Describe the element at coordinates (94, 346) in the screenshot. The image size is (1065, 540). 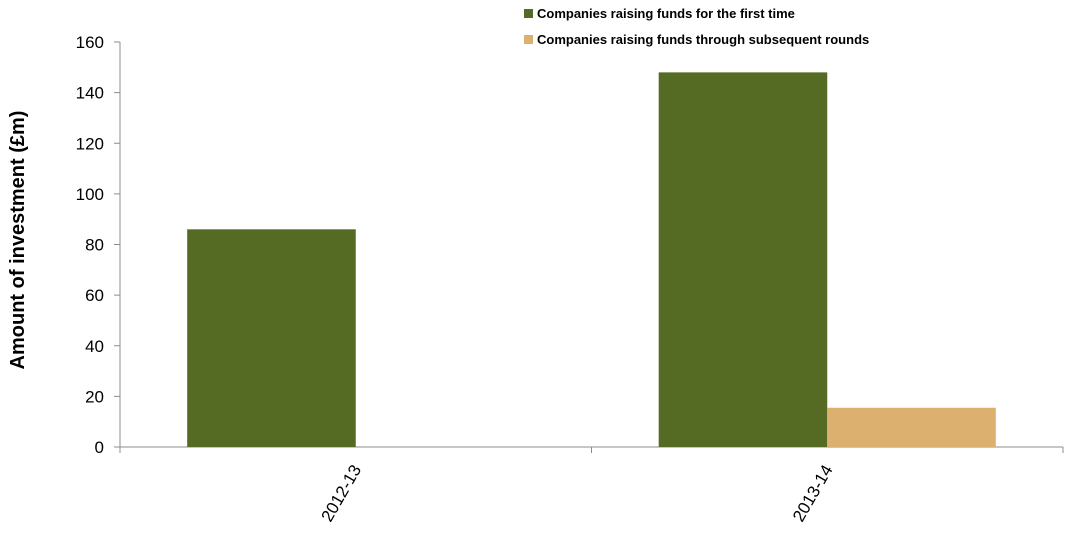
I see `y-tick-label: 40` at that location.